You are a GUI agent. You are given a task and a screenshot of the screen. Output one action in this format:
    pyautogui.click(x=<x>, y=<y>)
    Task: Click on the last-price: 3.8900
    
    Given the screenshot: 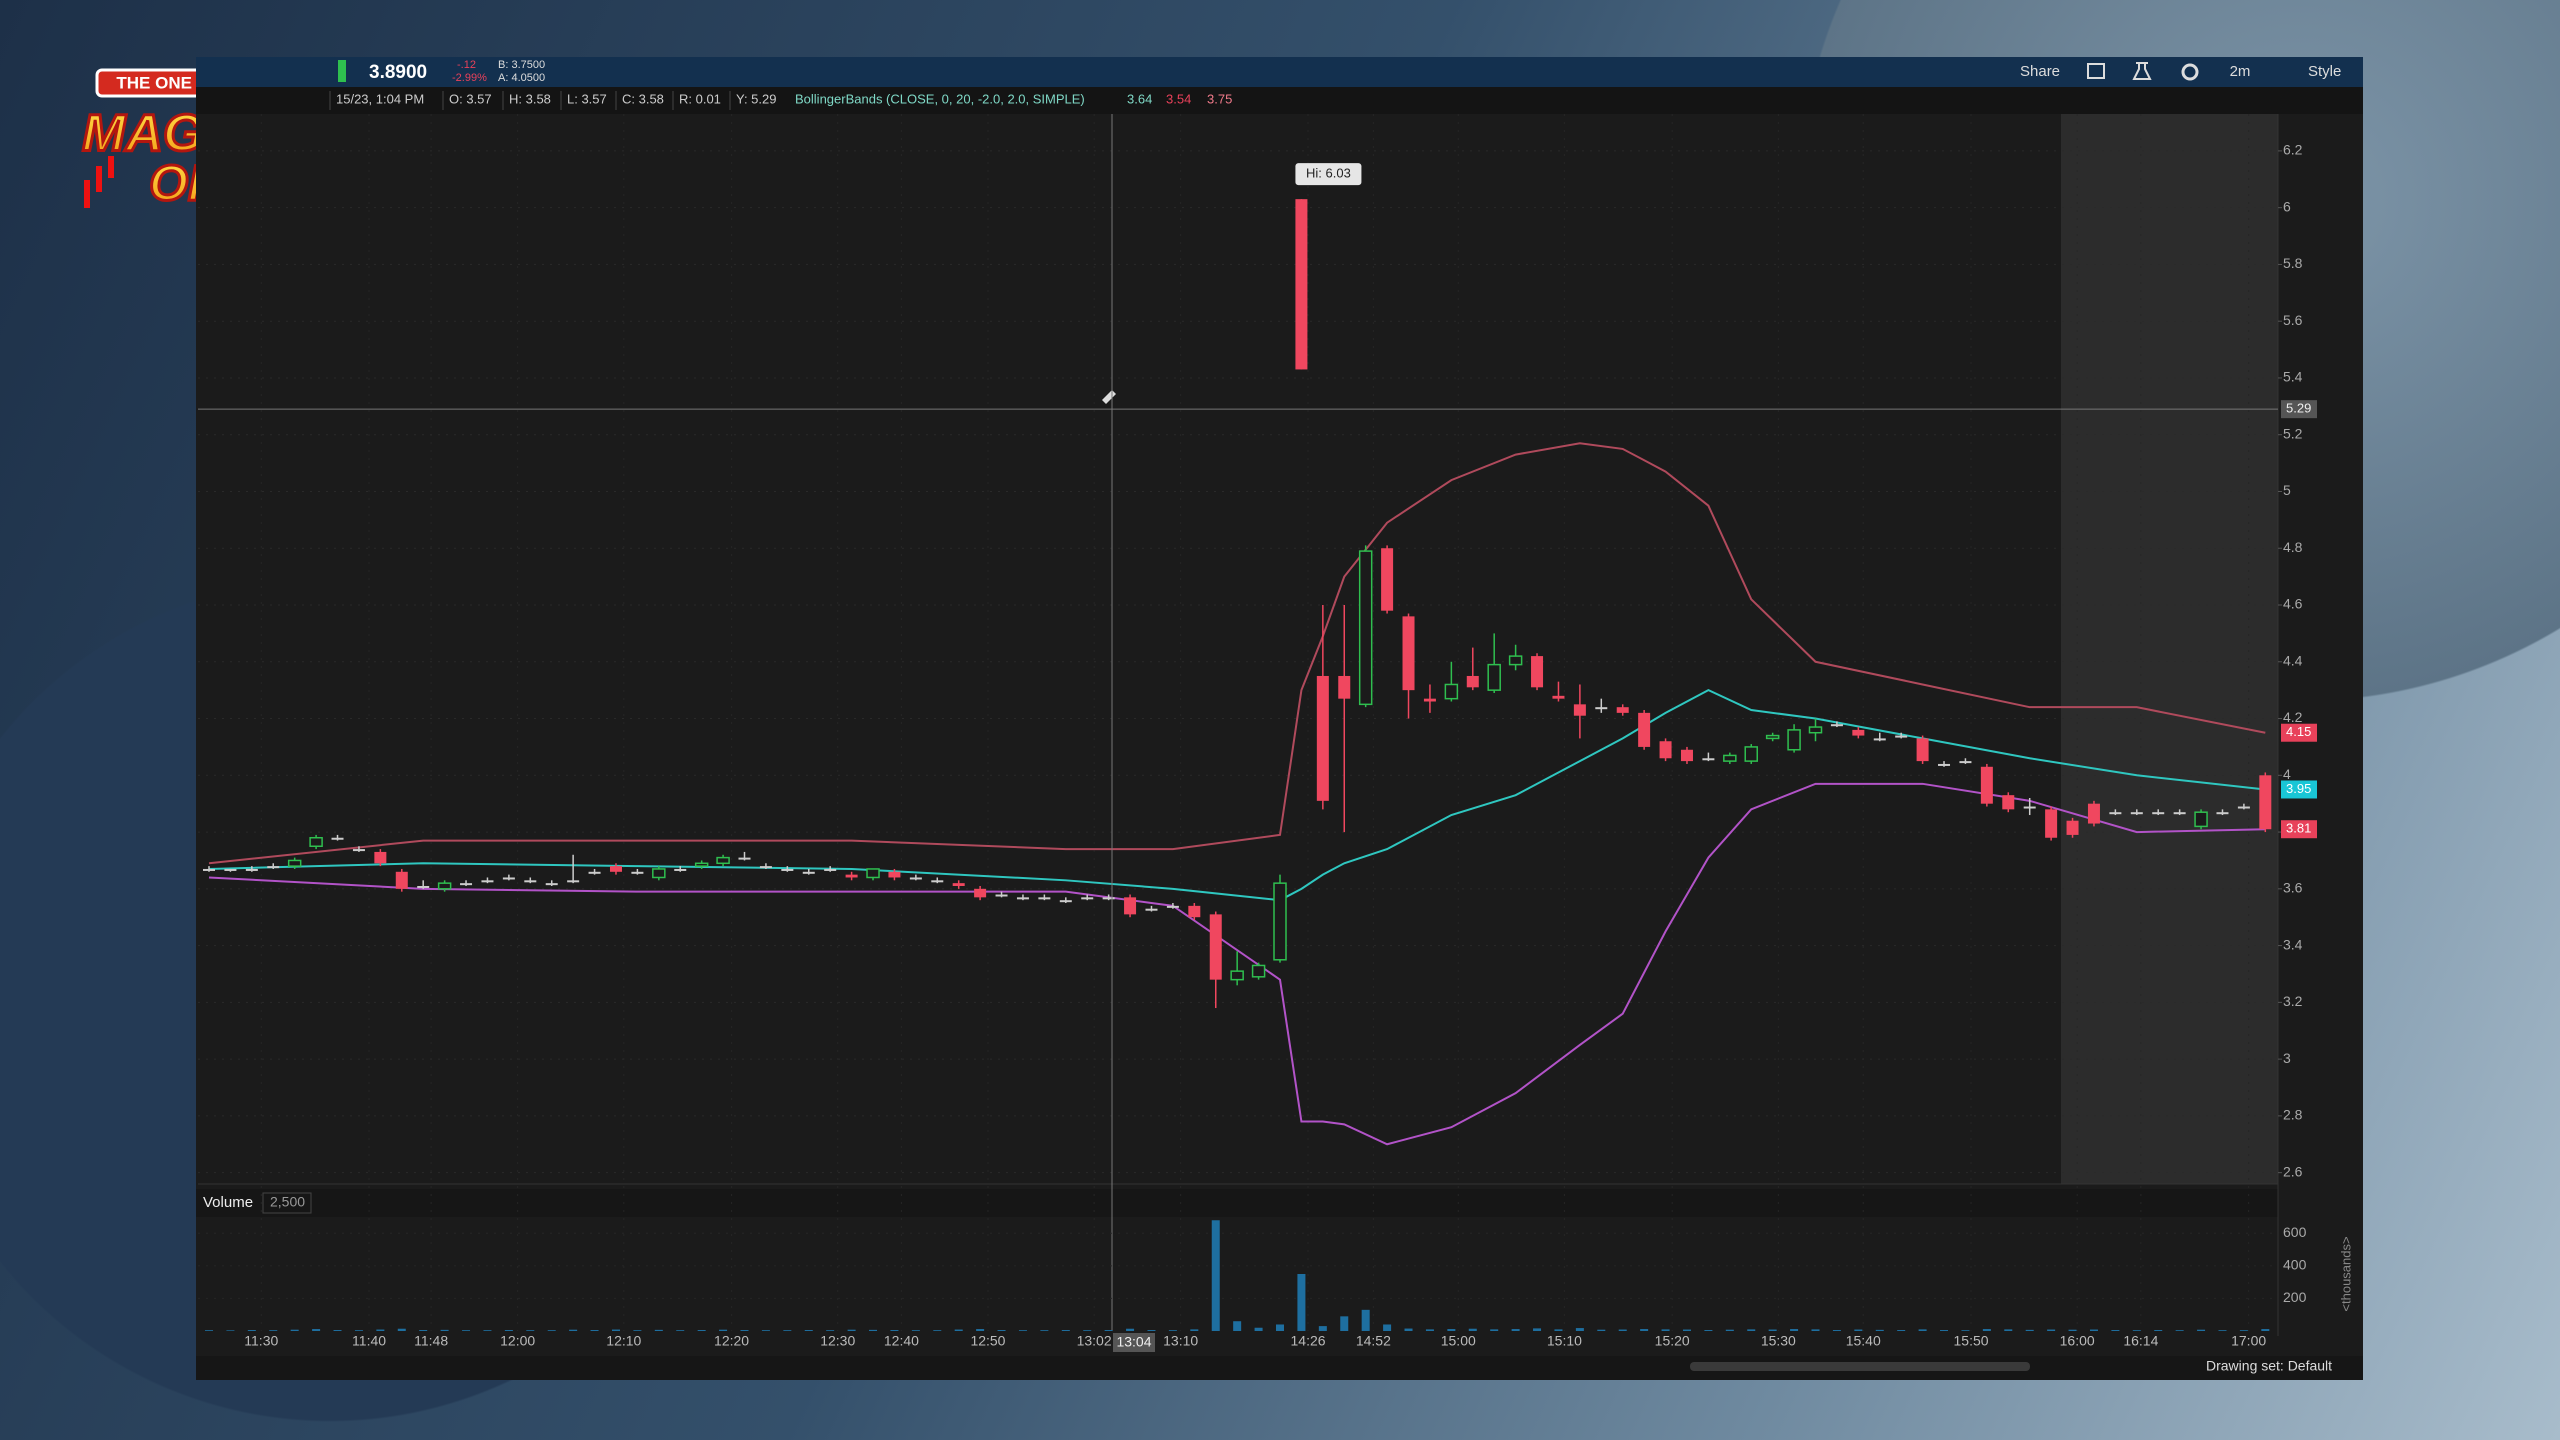 What is the action you would take?
    pyautogui.click(x=398, y=72)
    